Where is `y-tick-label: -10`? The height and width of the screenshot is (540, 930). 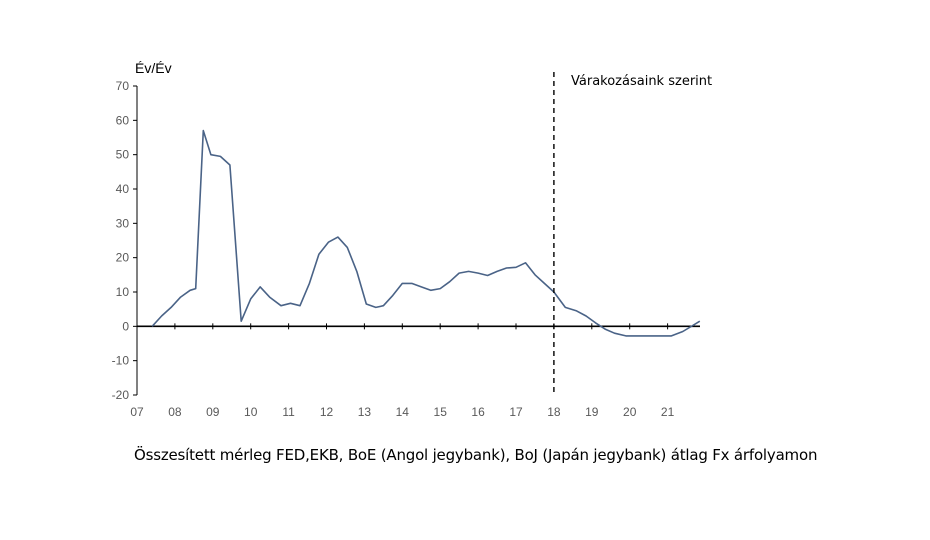 y-tick-label: -10 is located at coordinates (121, 361).